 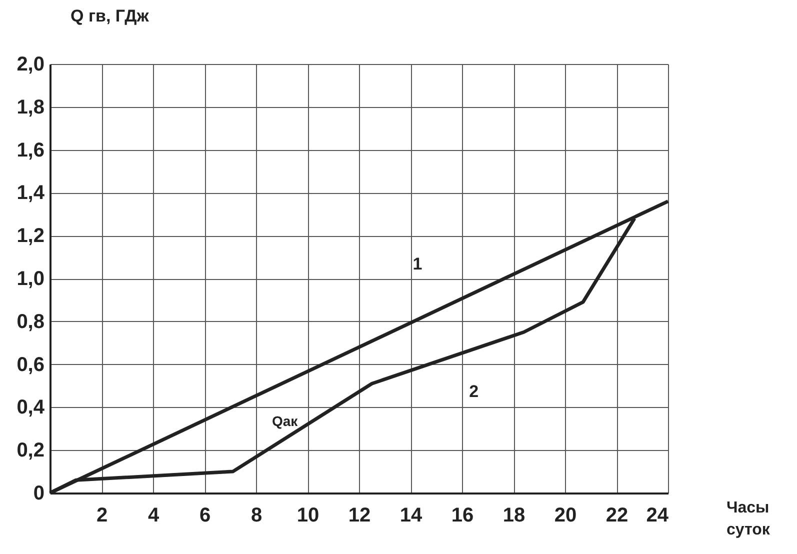 I want to click on x-tick-label: 12, so click(x=359, y=515).